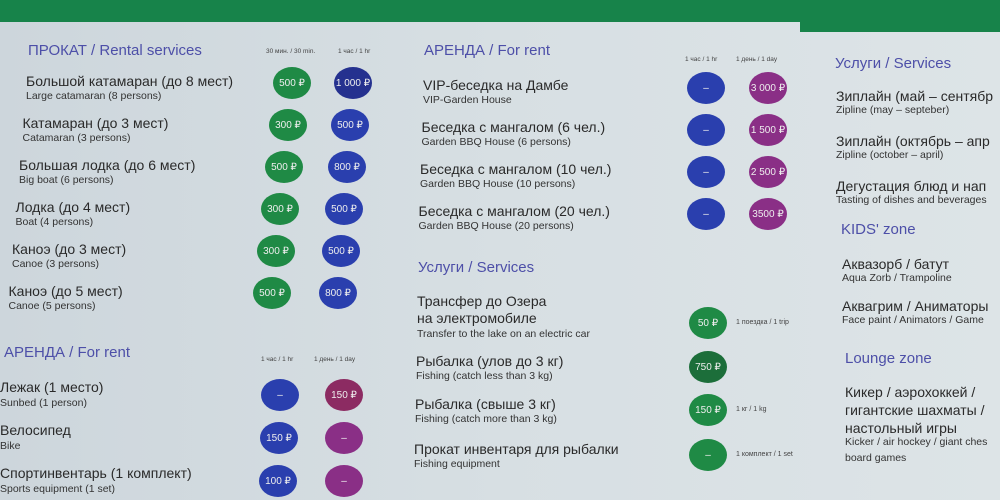  Describe the element at coordinates (876, 458) in the screenshot. I see `item-name-en: board games` at that location.